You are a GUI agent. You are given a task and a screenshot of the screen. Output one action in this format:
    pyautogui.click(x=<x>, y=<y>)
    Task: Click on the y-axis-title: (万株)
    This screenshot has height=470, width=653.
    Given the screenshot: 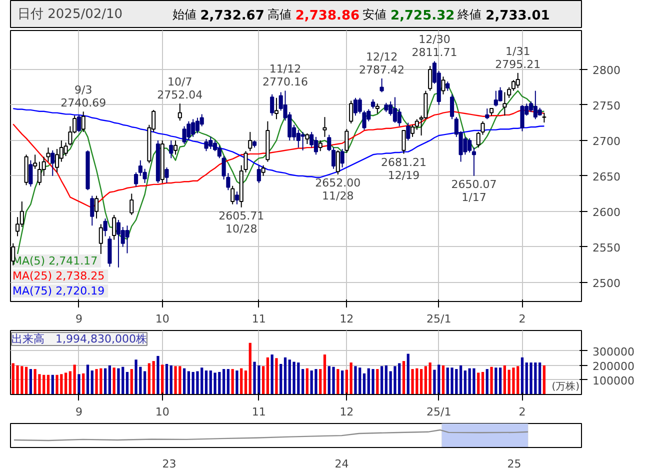 What is the action you would take?
    pyautogui.click(x=566, y=386)
    